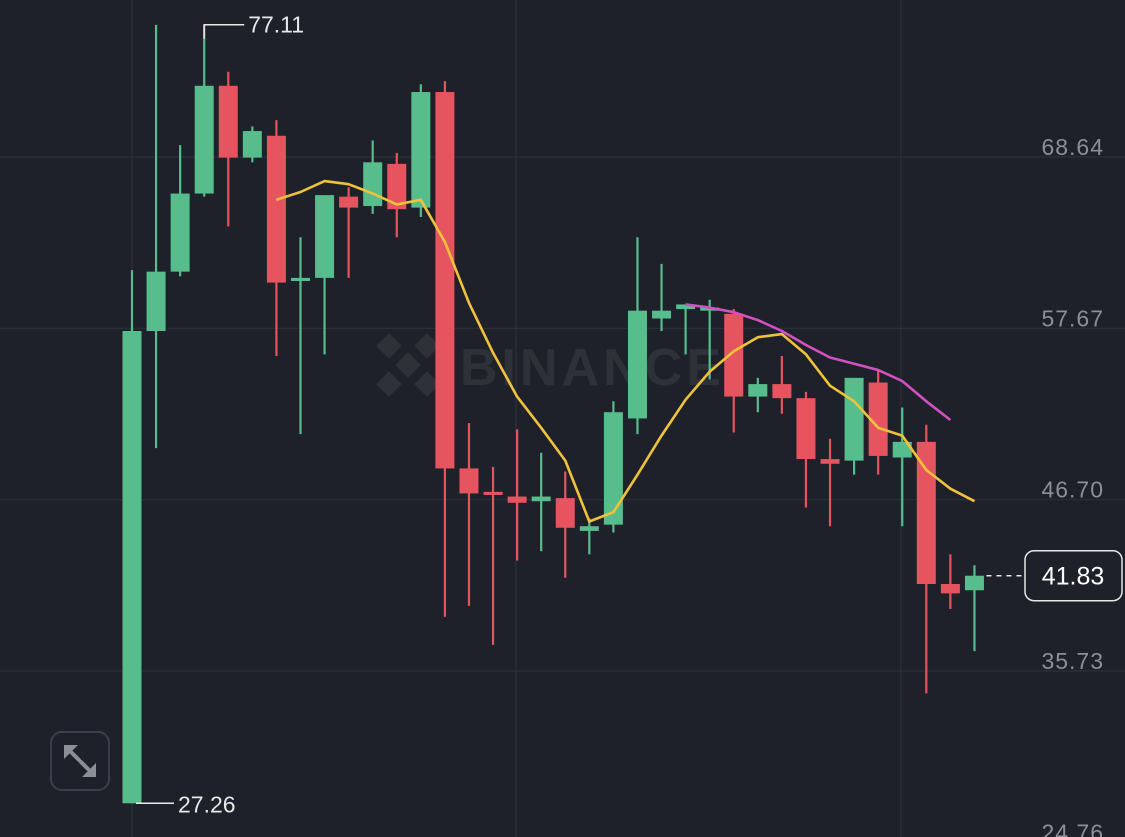 This screenshot has height=837, width=1125. What do you see at coordinates (207, 804) in the screenshot?
I see `low-price-label: 27.26` at bounding box center [207, 804].